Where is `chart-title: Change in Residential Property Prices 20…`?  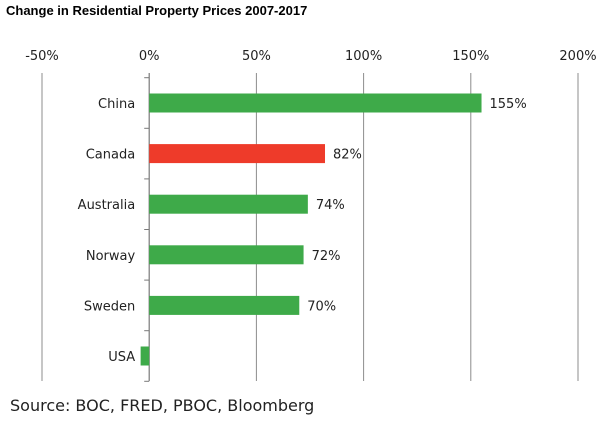 chart-title: Change in Residential Property Prices 20… is located at coordinates (157, 10).